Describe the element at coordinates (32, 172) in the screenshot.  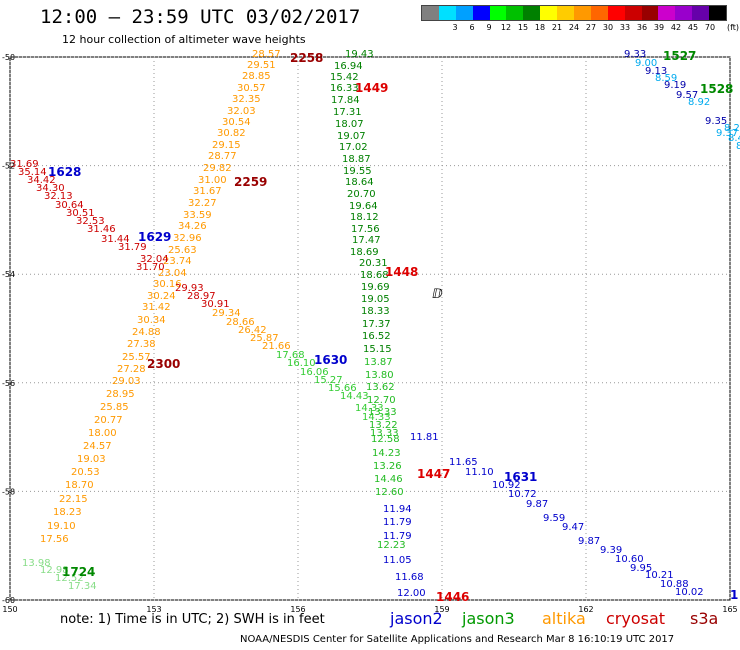
I see `swh-value: 35.14` at that location.